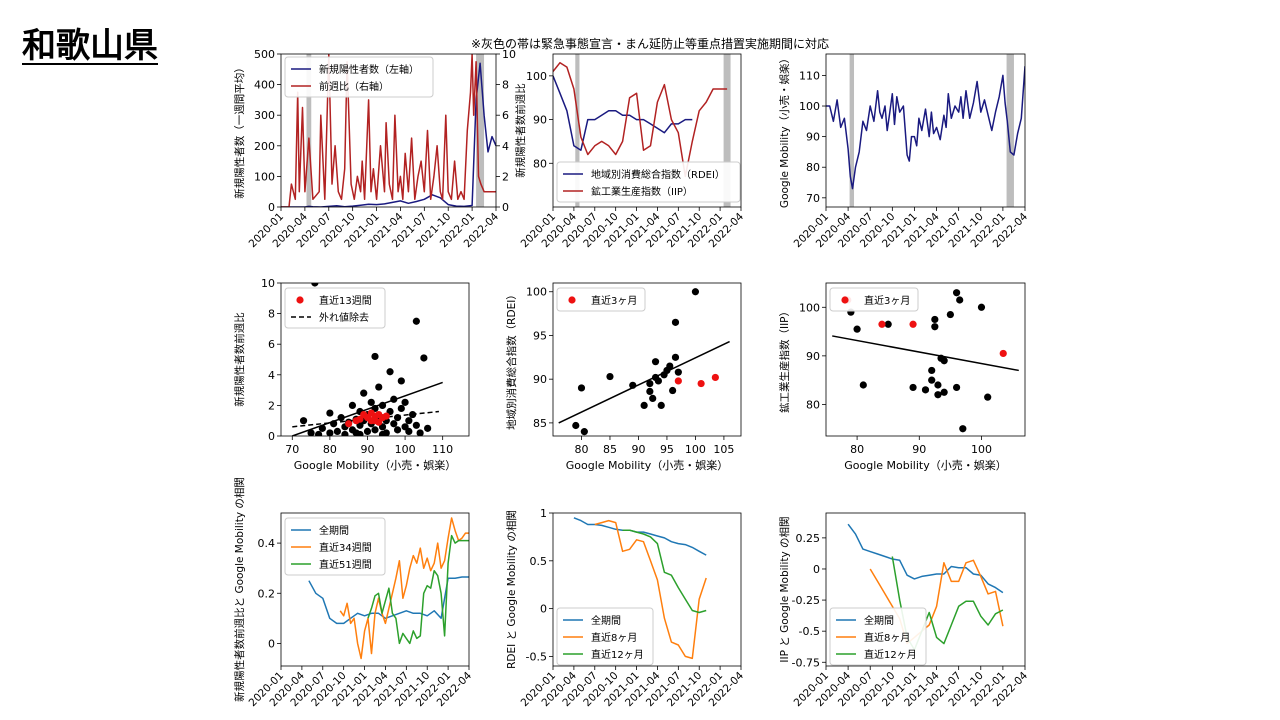 The height and width of the screenshot is (720, 1280). Describe the element at coordinates (723, 449) in the screenshot. I see `x-tick-label: 105` at that location.